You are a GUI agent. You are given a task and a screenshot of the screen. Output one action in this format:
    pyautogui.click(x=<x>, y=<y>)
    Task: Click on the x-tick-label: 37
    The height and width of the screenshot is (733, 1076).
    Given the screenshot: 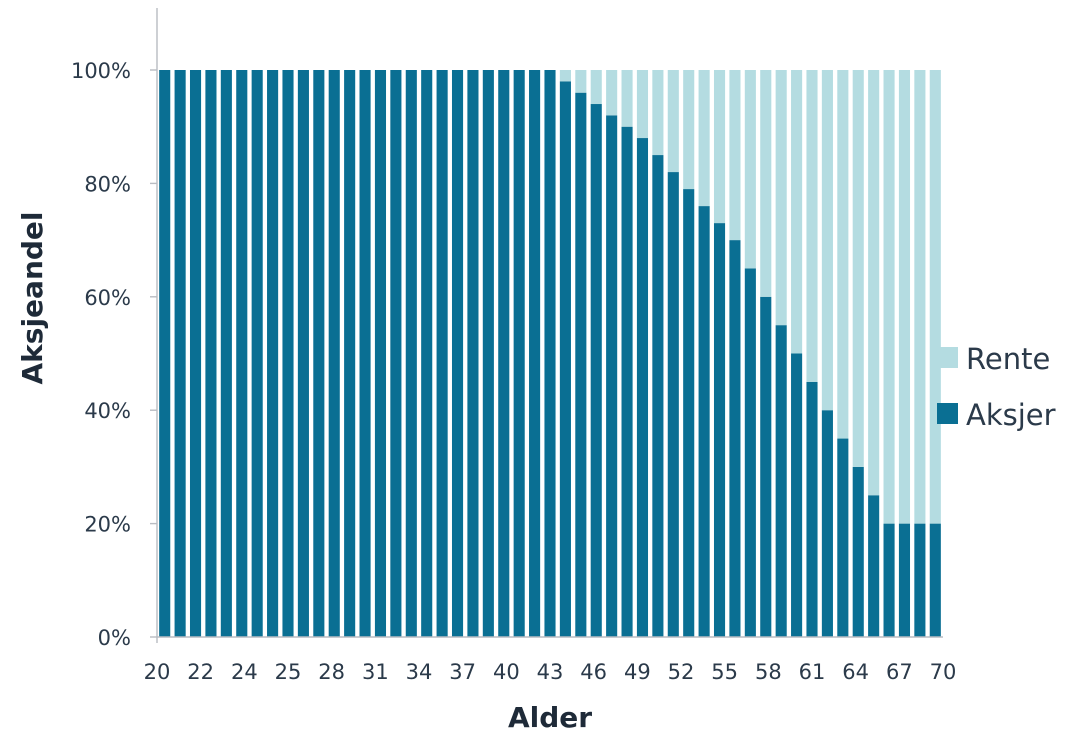 What is the action you would take?
    pyautogui.click(x=462, y=672)
    